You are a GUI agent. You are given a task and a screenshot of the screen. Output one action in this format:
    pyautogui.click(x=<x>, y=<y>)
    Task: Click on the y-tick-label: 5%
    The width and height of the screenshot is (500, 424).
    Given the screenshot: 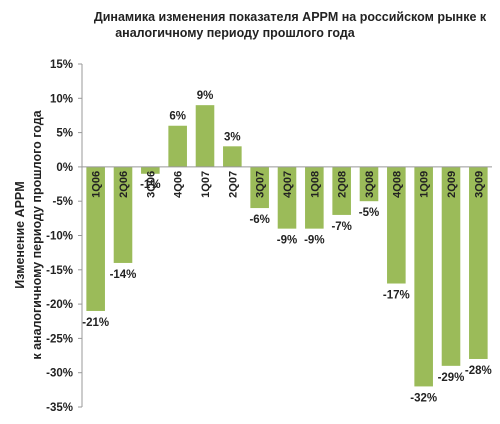 What is the action you would take?
    pyautogui.click(x=64, y=134)
    